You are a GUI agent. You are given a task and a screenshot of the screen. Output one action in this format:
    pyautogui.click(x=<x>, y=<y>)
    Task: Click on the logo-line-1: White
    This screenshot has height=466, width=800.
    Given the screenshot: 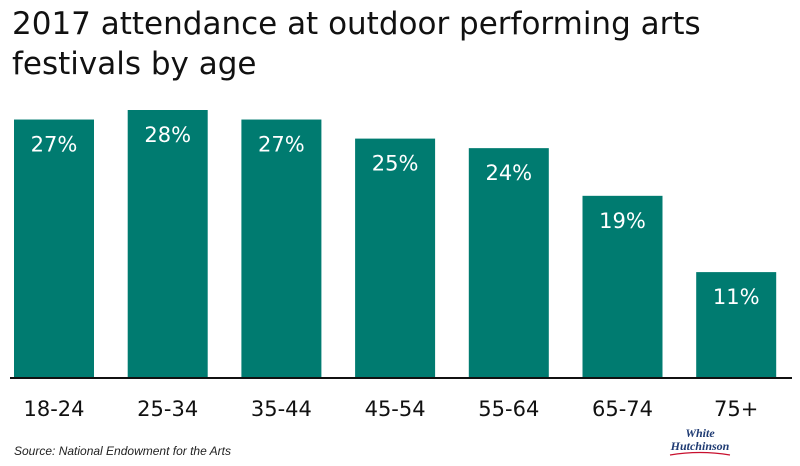 What is the action you would take?
    pyautogui.click(x=700, y=433)
    